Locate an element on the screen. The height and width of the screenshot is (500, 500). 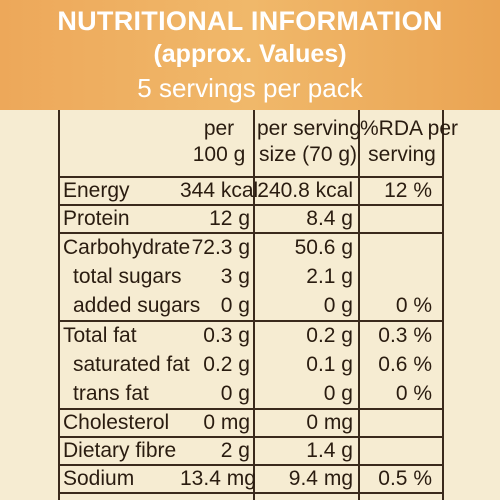
per-serving-value: 50.6 g is located at coordinates (323, 247).